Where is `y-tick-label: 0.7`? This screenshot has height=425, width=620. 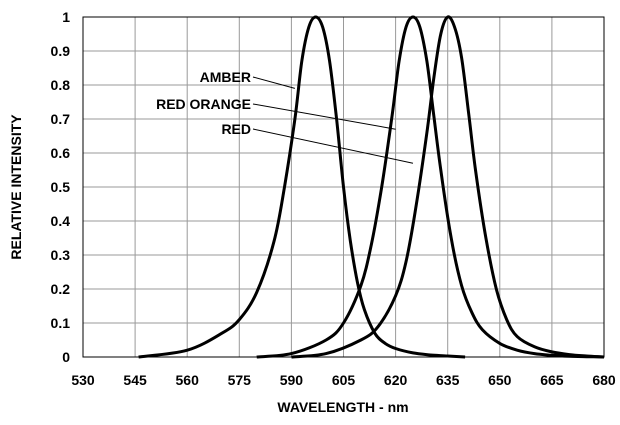 y-tick-label: 0.7 is located at coordinates (61, 119).